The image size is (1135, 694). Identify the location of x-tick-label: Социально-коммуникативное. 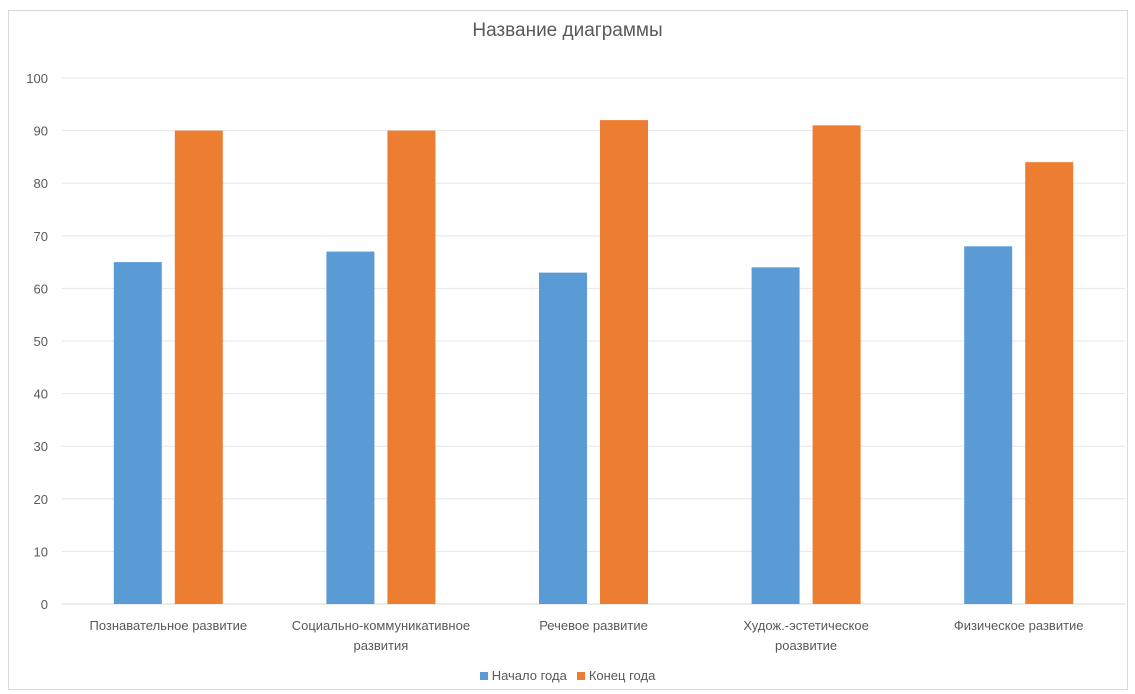
(381, 625).